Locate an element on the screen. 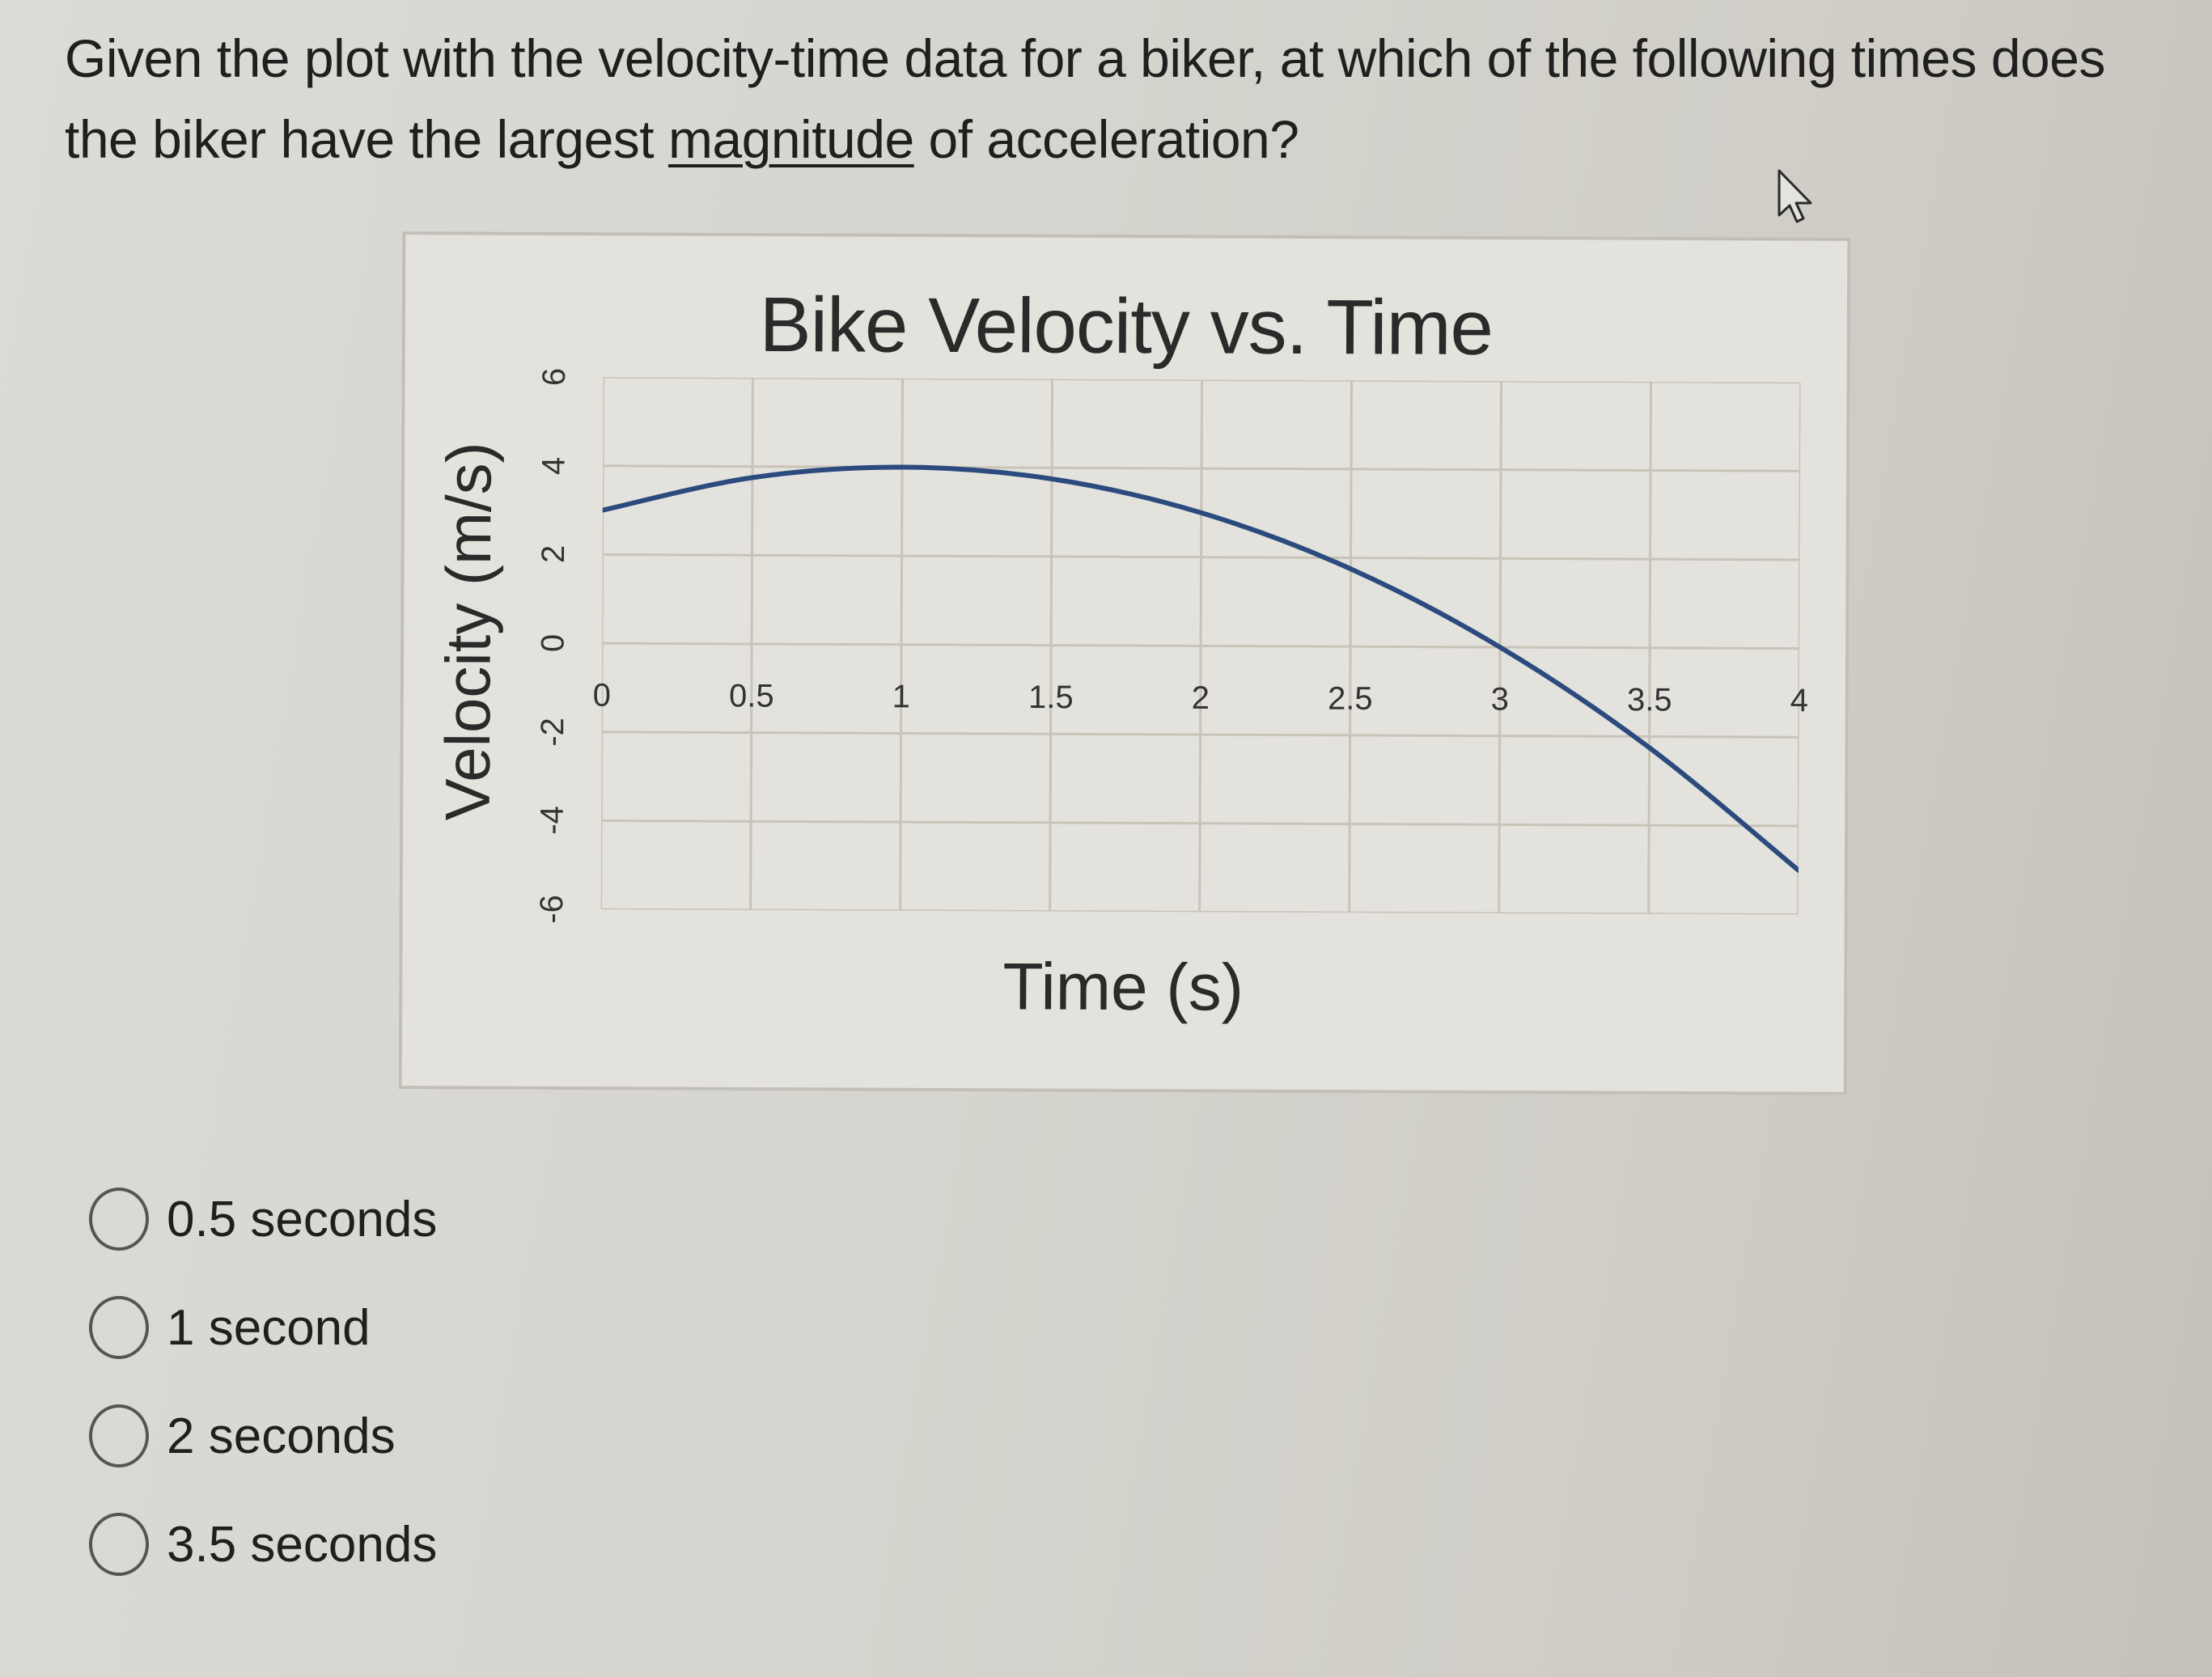 This screenshot has width=2212, height=1677. question-emphasis: magnitude is located at coordinates (790, 139).